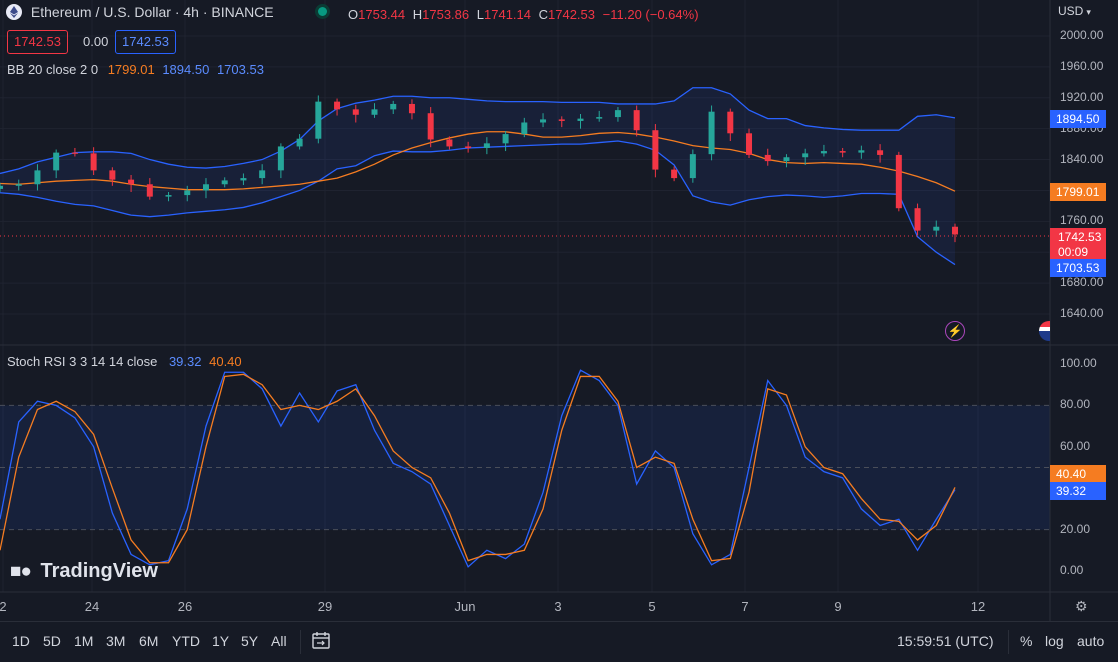 Image resolution: width=1118 pixels, height=662 pixels. What do you see at coordinates (21, 641) in the screenshot?
I see `timeframe-button-1d: 1D` at bounding box center [21, 641].